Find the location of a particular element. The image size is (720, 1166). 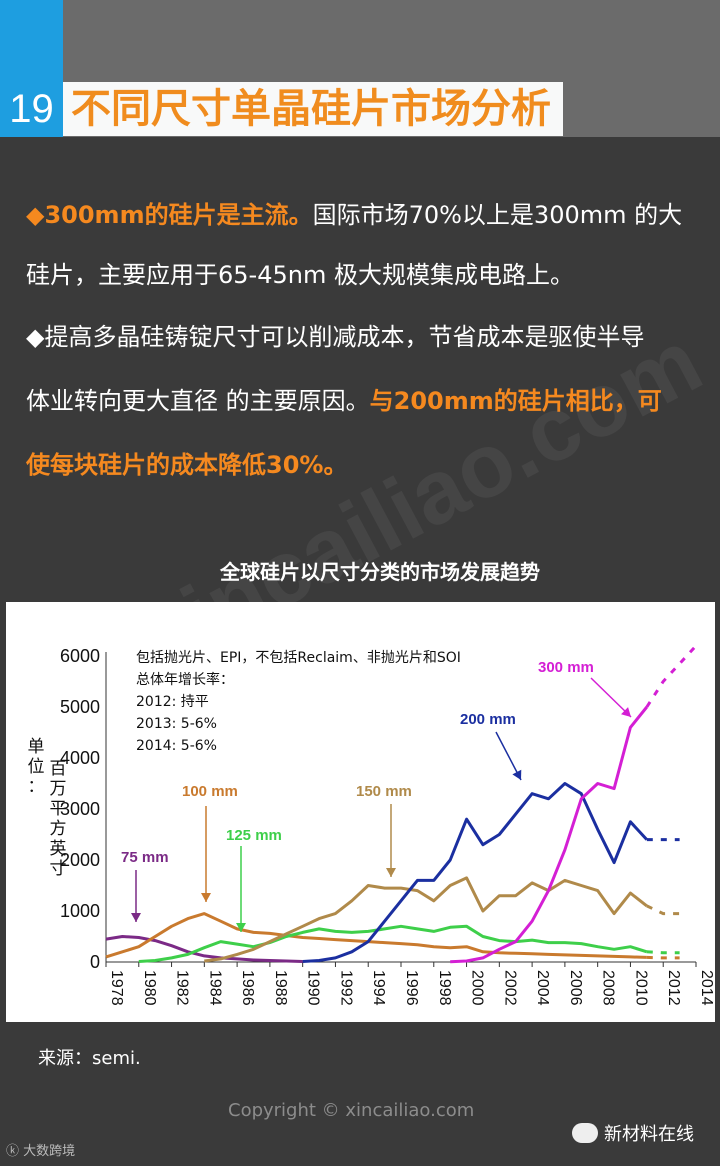

wechat-icon is located at coordinates (585, 1133).